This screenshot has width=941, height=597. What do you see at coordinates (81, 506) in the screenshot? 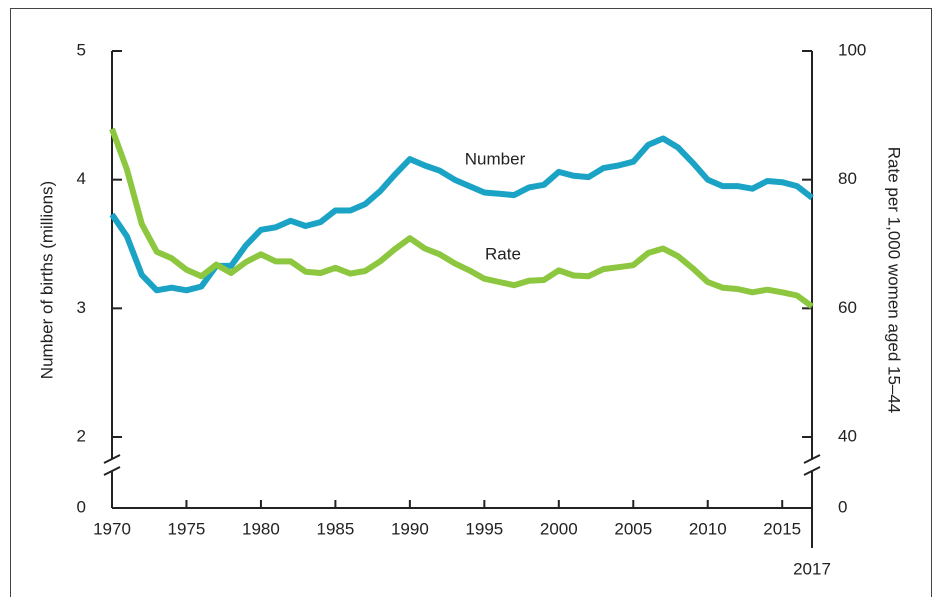
I see `y-tick-label: 0` at bounding box center [81, 506].